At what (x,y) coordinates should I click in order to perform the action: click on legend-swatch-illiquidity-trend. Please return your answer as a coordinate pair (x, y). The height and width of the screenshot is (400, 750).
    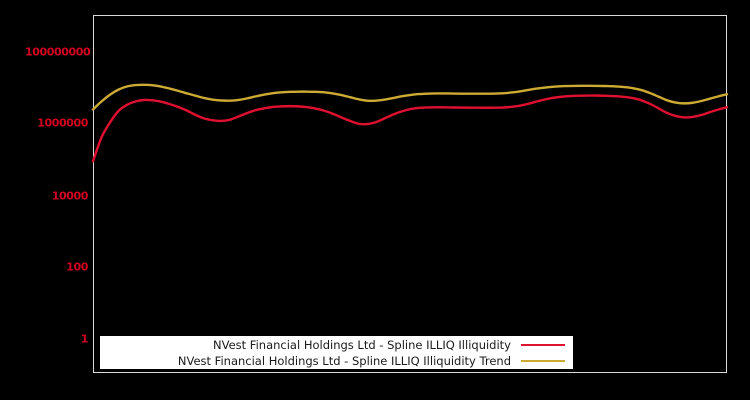
    Looking at the image, I should click on (543, 361).